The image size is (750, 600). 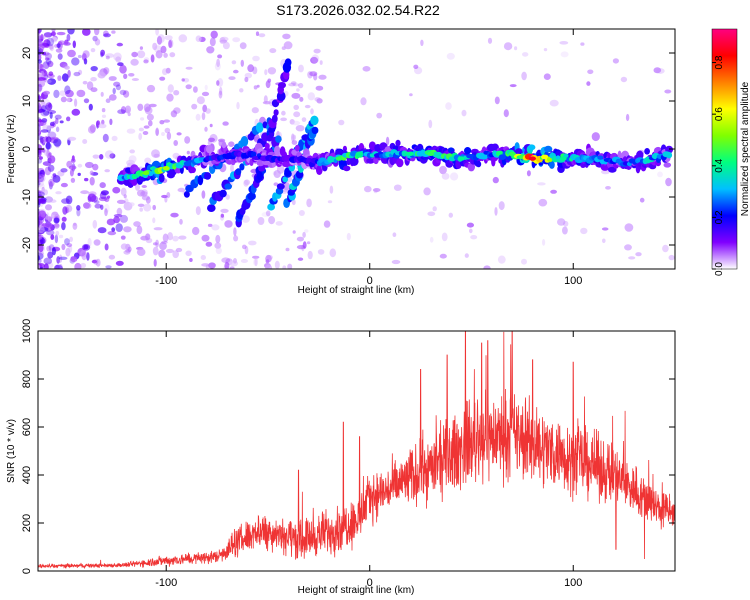 I want to click on spectrogram-y-tick-label: 10, so click(x=27, y=101).